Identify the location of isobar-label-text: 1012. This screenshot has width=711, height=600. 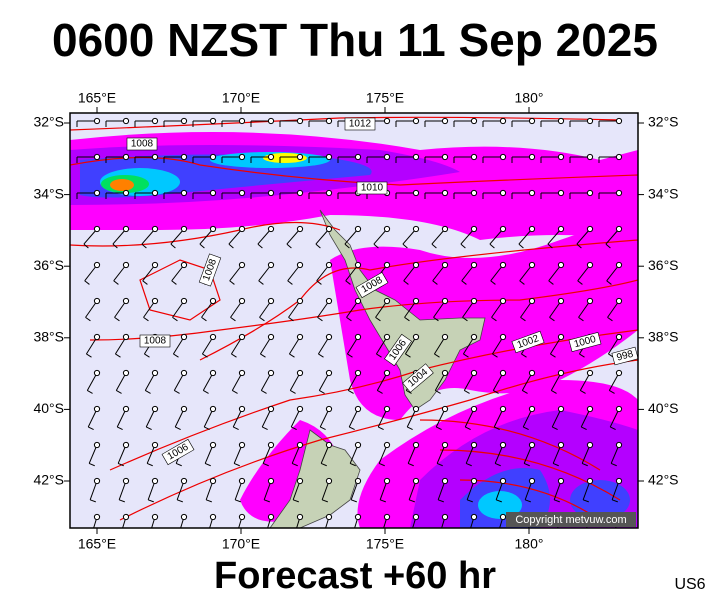
(360, 124).